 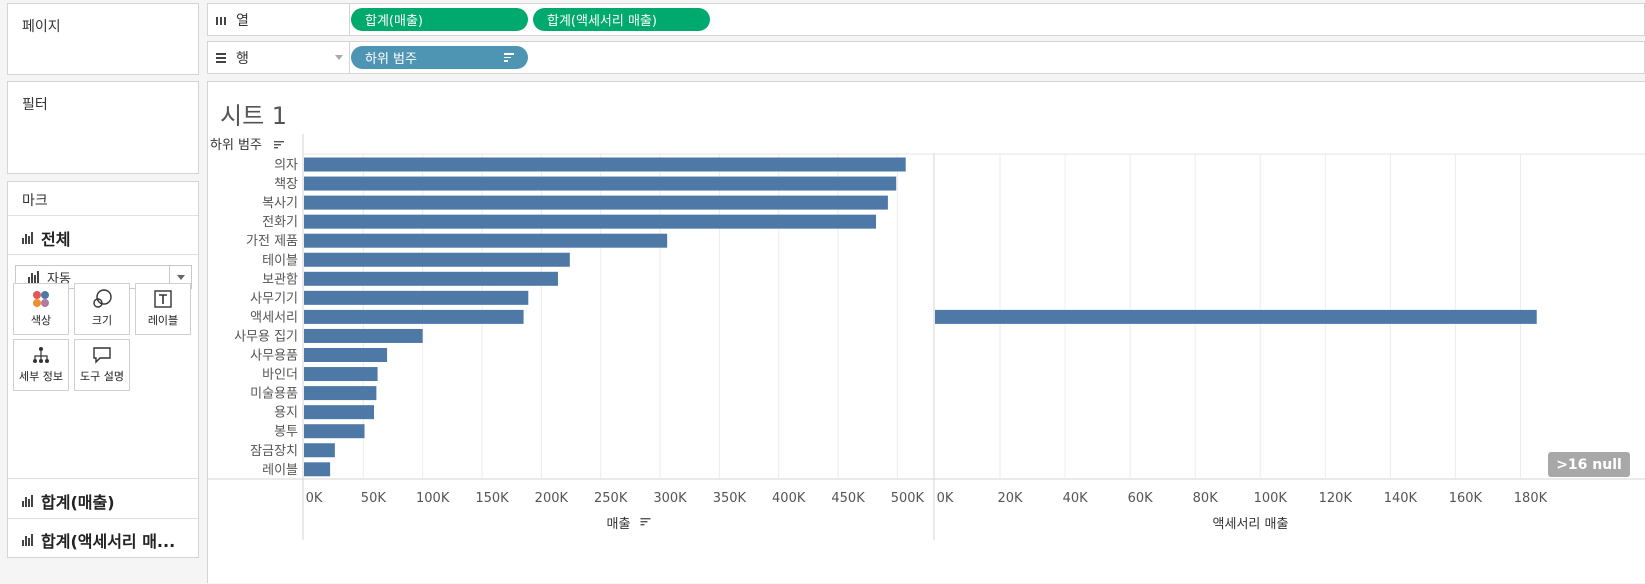 What do you see at coordinates (621, 19) in the screenshot?
I see `column-pill-accessory-sales: 합계(액세서리 매출)` at bounding box center [621, 19].